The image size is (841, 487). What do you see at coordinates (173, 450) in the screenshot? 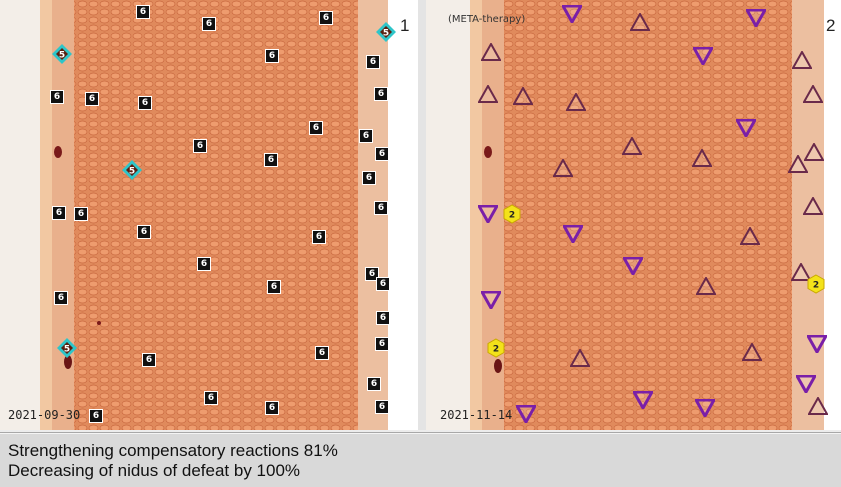
I see `status-line-compensatory: Strengthening compensatory reactions 81%` at bounding box center [173, 450].